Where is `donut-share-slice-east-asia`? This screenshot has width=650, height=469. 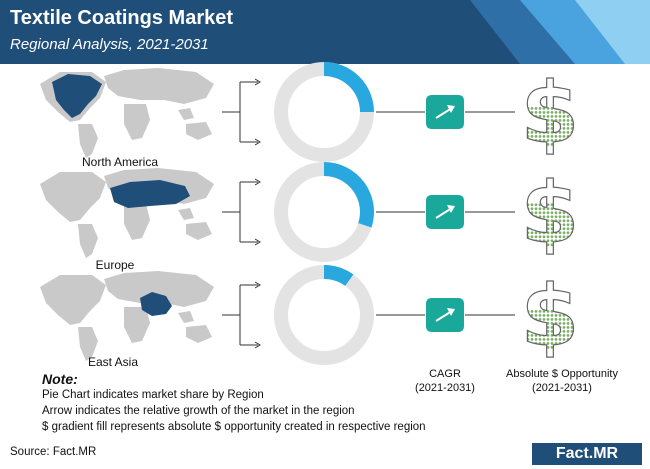 donut-share-slice-east-asia is located at coordinates (339, 275).